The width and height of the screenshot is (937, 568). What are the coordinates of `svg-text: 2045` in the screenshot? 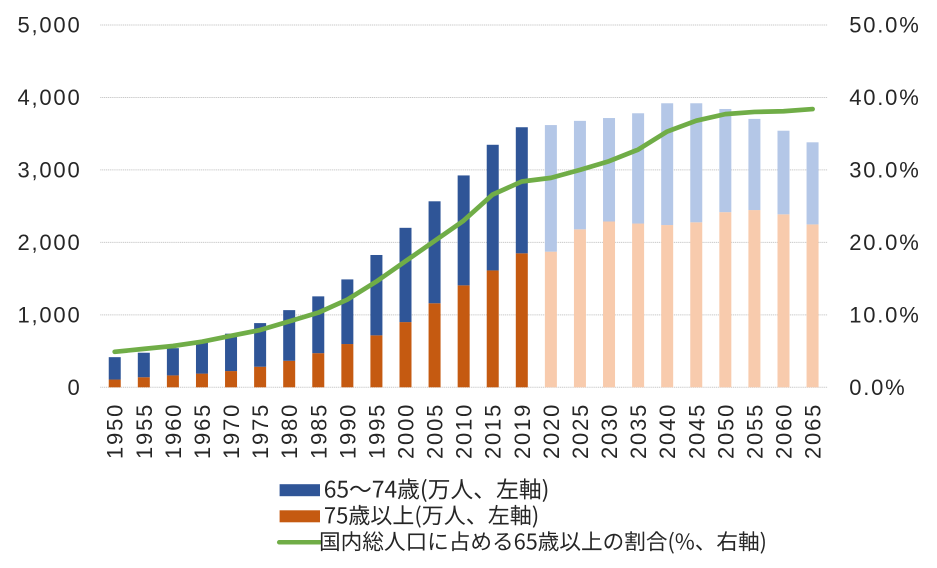 It's located at (696, 431).